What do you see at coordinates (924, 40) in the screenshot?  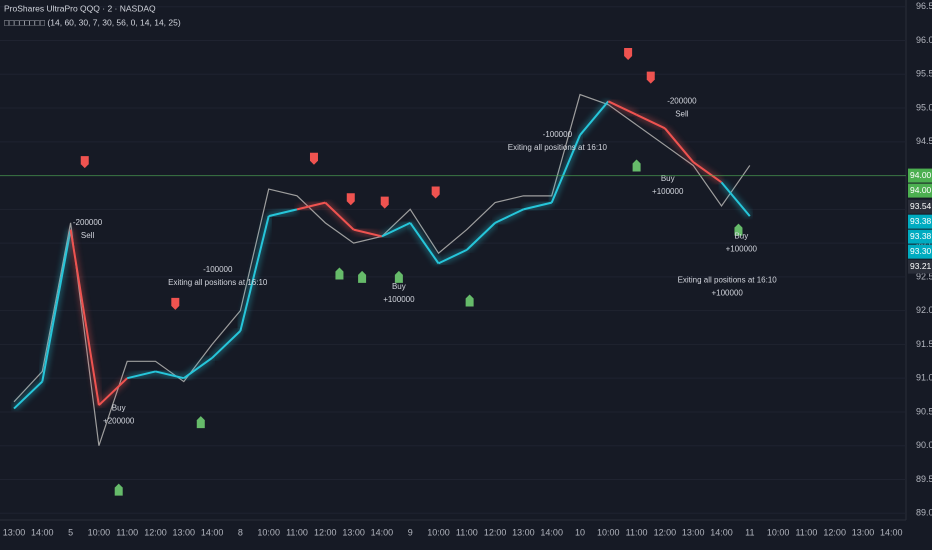 I see `y-tick-label: 96.00` at bounding box center [924, 40].